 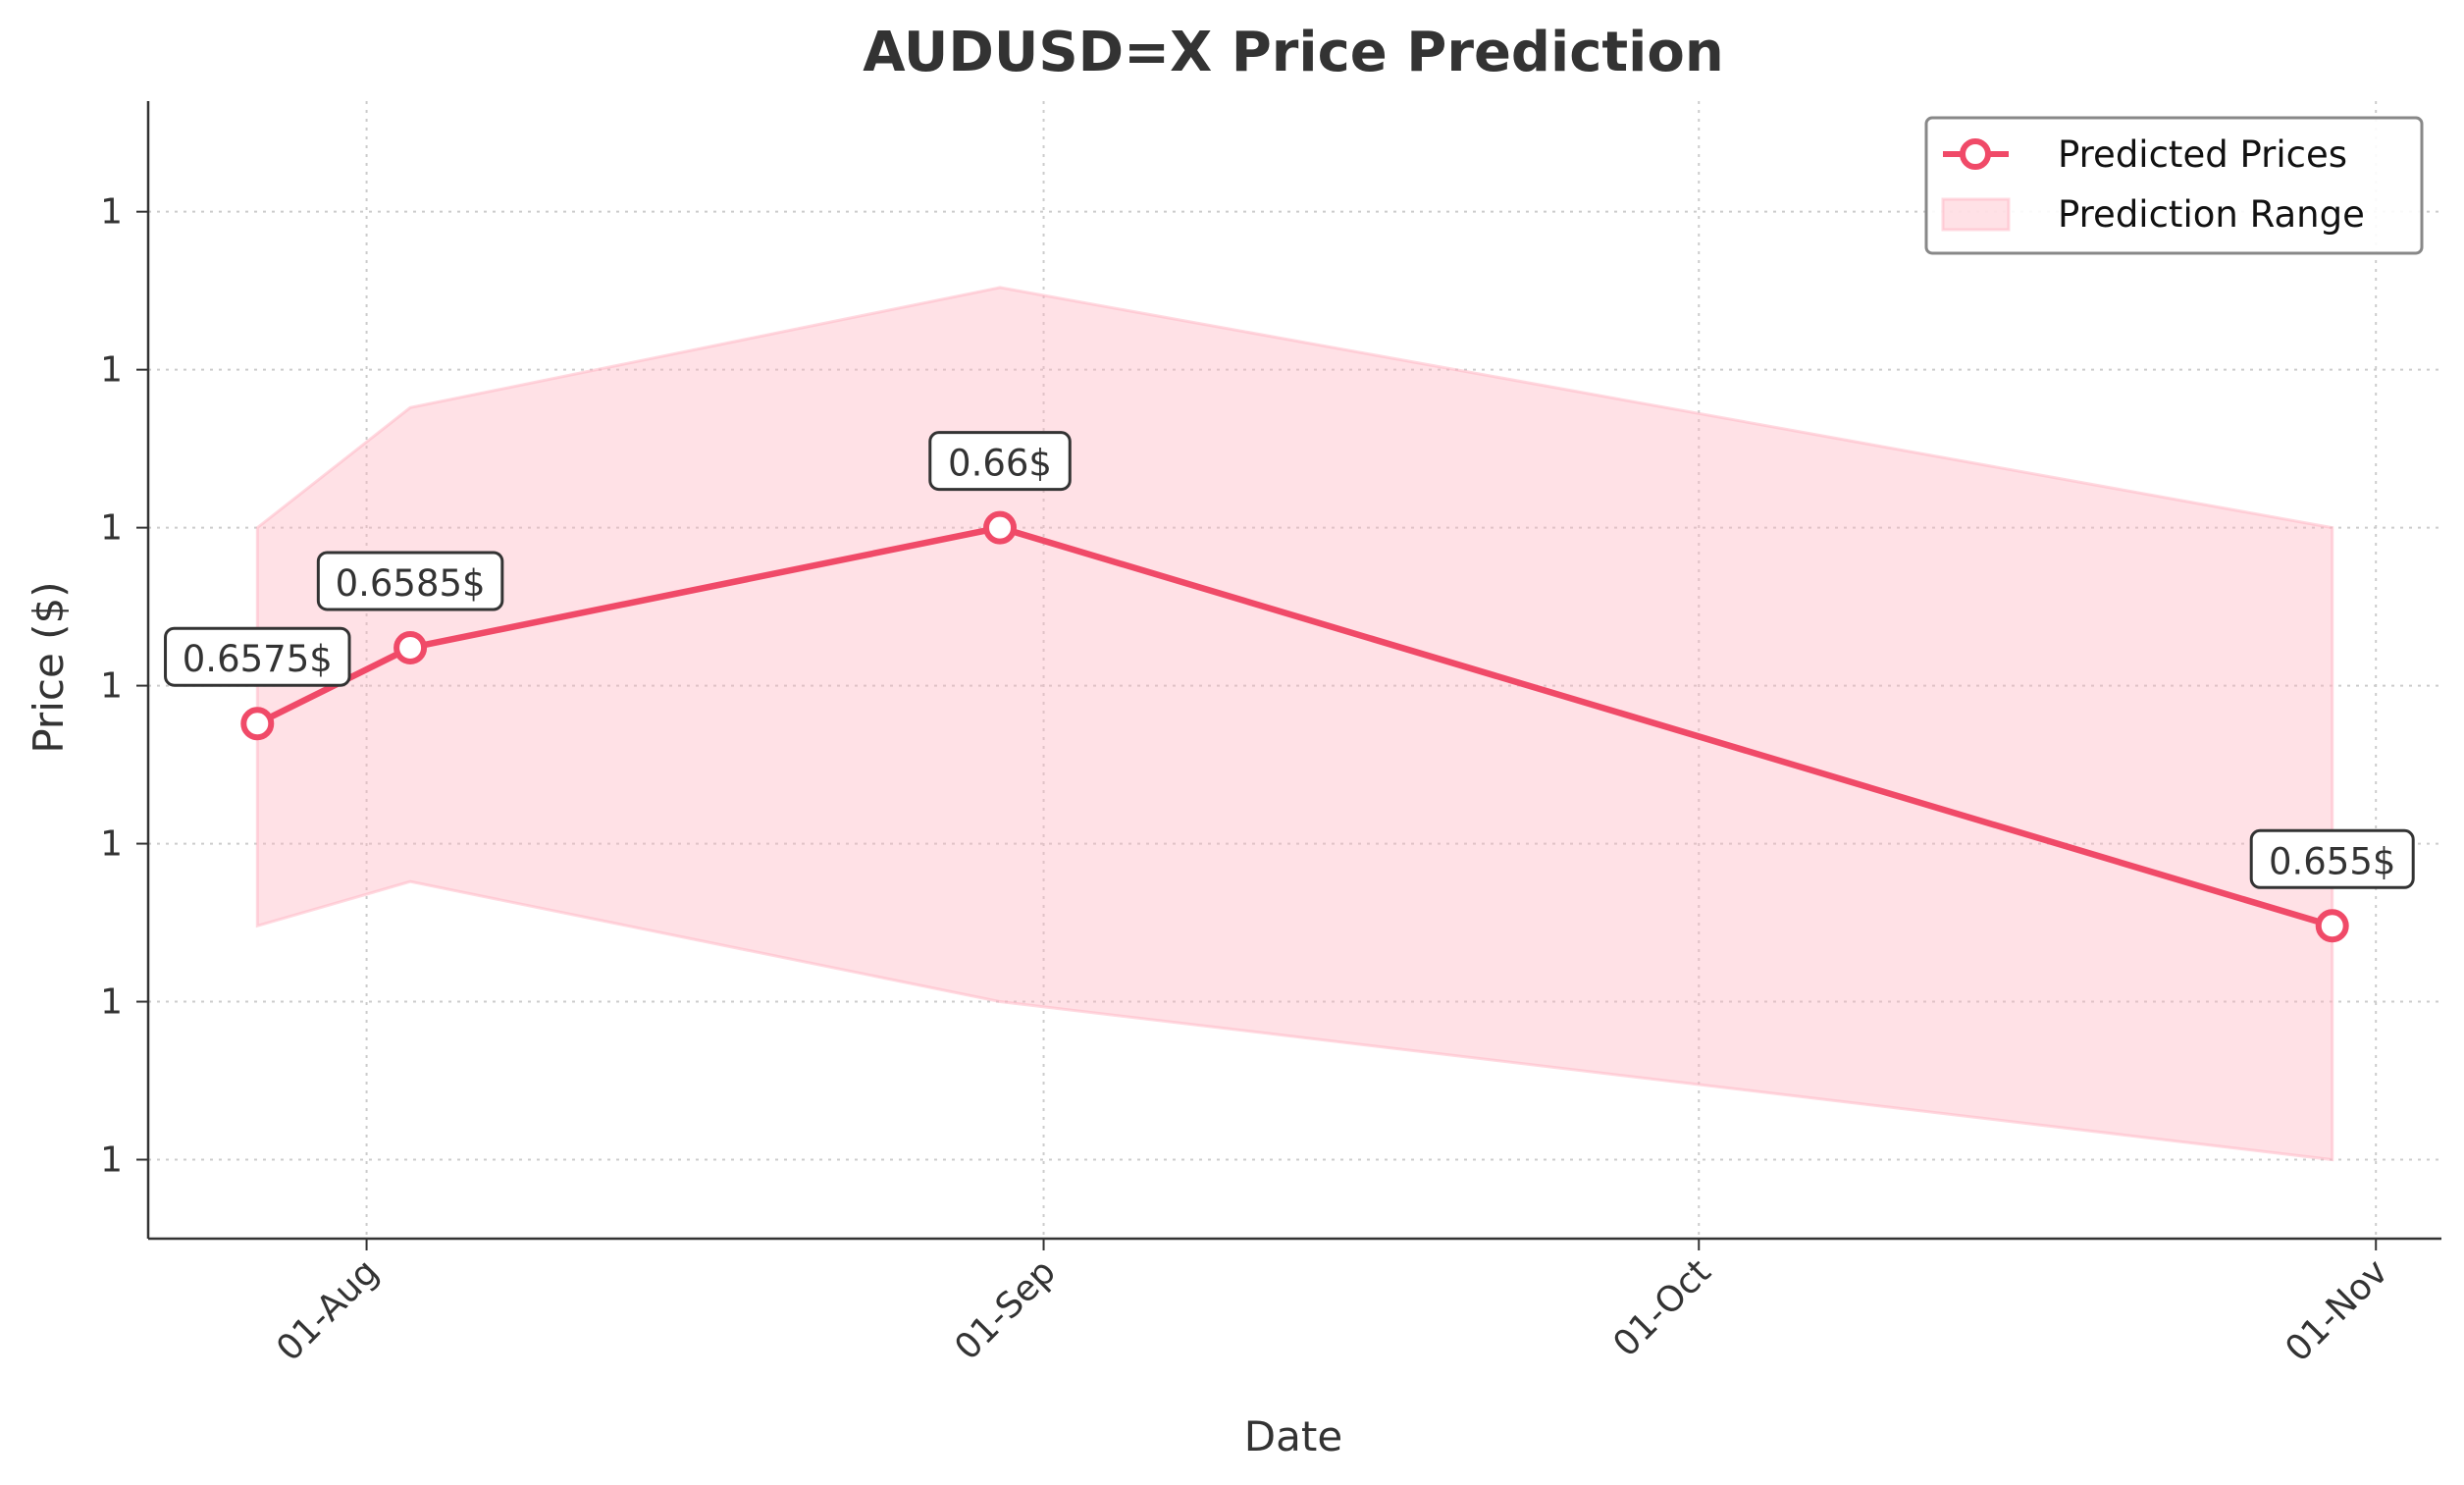 What do you see at coordinates (1976, 154) in the screenshot?
I see `legend-predicted-prices-marker-icon` at bounding box center [1976, 154].